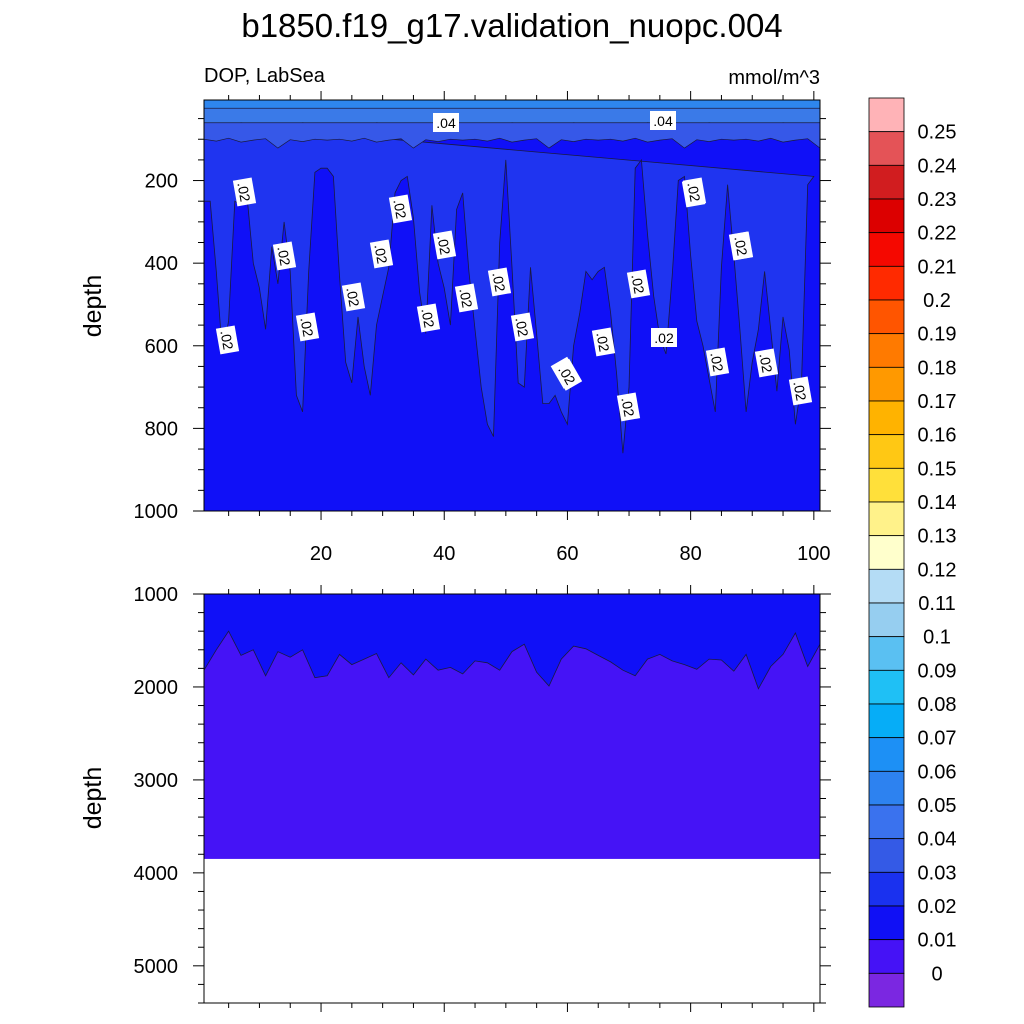  Describe the element at coordinates (937, 200) in the screenshot. I see `colorbar-tick-label: 0.23` at that location.